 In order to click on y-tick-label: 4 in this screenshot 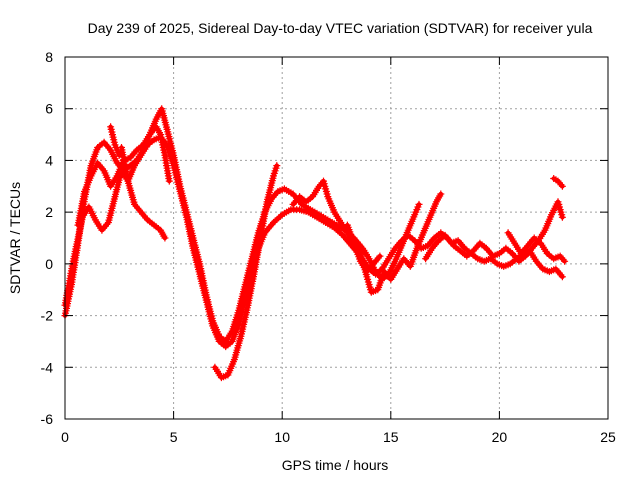, I will do `click(49, 160)`.